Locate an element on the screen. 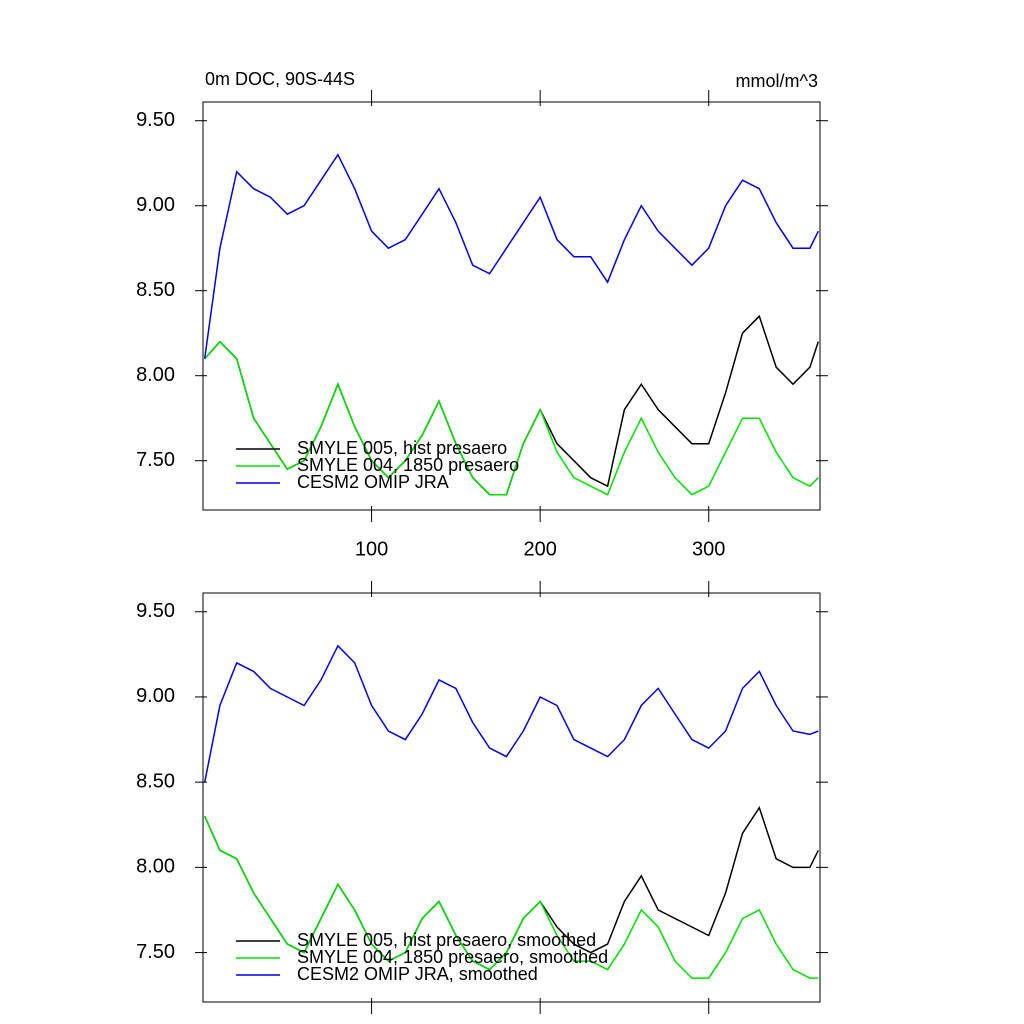 The width and height of the screenshot is (1024, 1024). legend-label: SMYLE 005, hist presaero is located at coordinates (402, 448).